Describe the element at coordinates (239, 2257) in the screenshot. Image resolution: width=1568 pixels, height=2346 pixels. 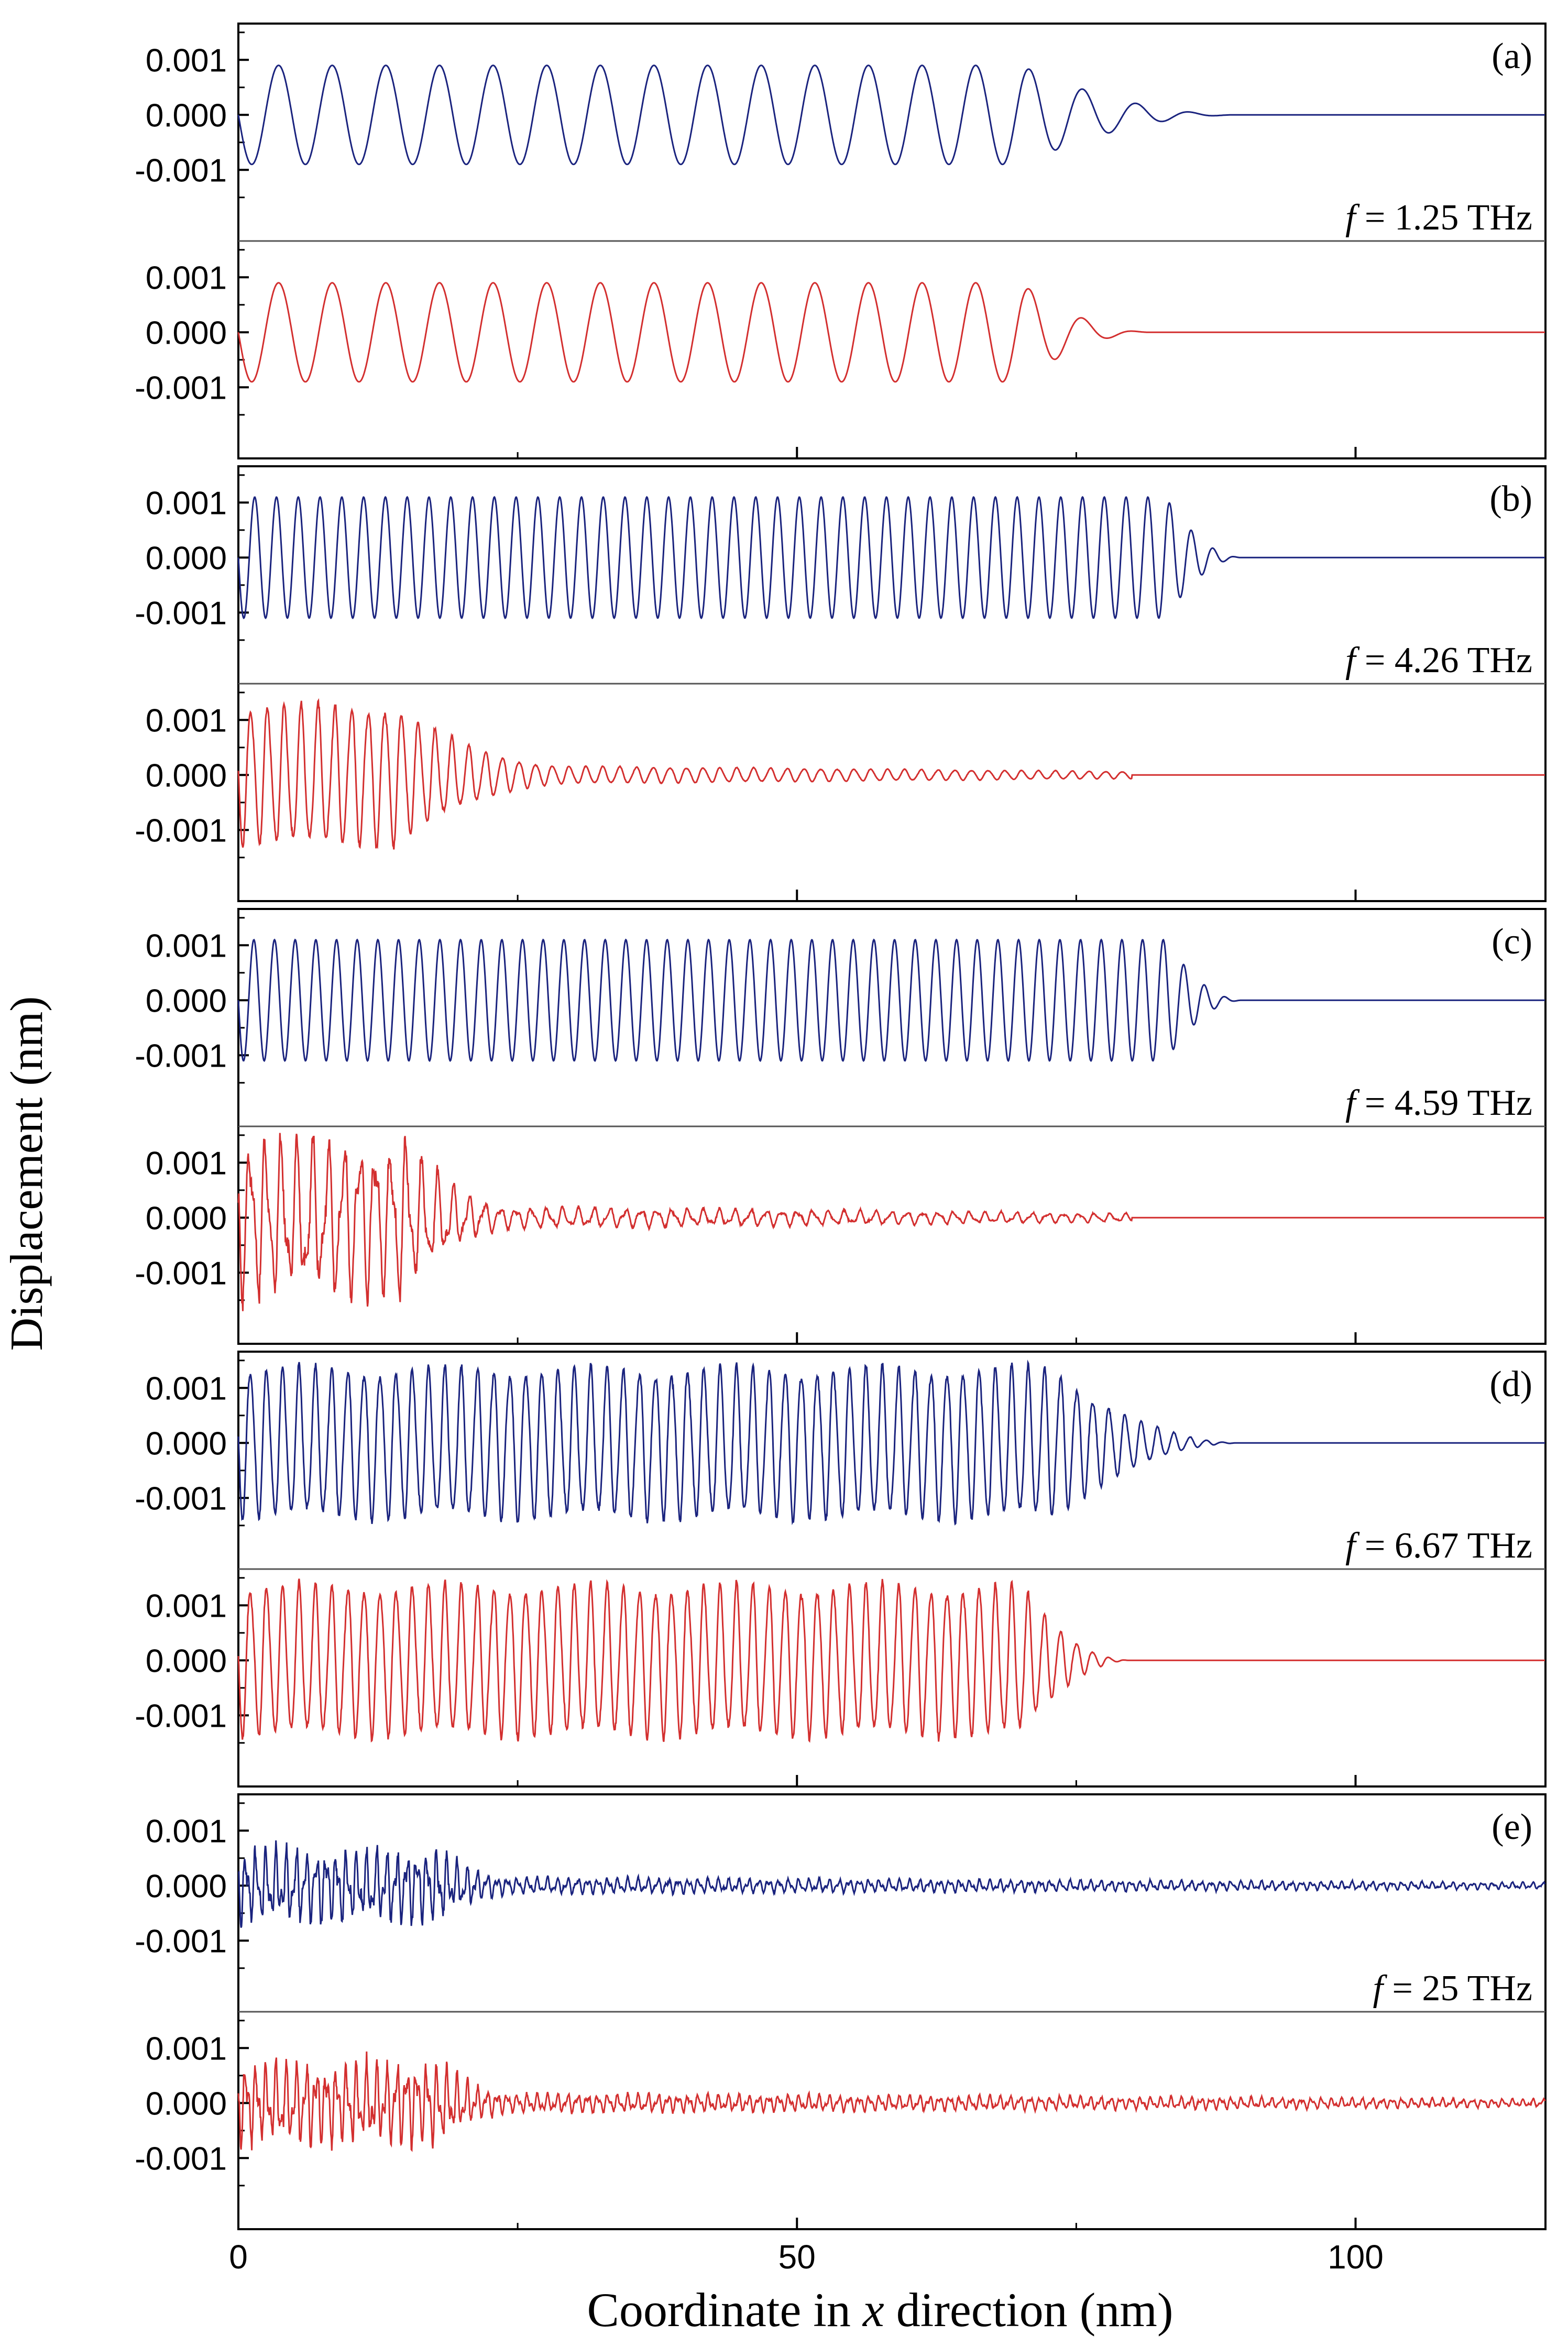
I see `x-tick-label: 0` at that location.